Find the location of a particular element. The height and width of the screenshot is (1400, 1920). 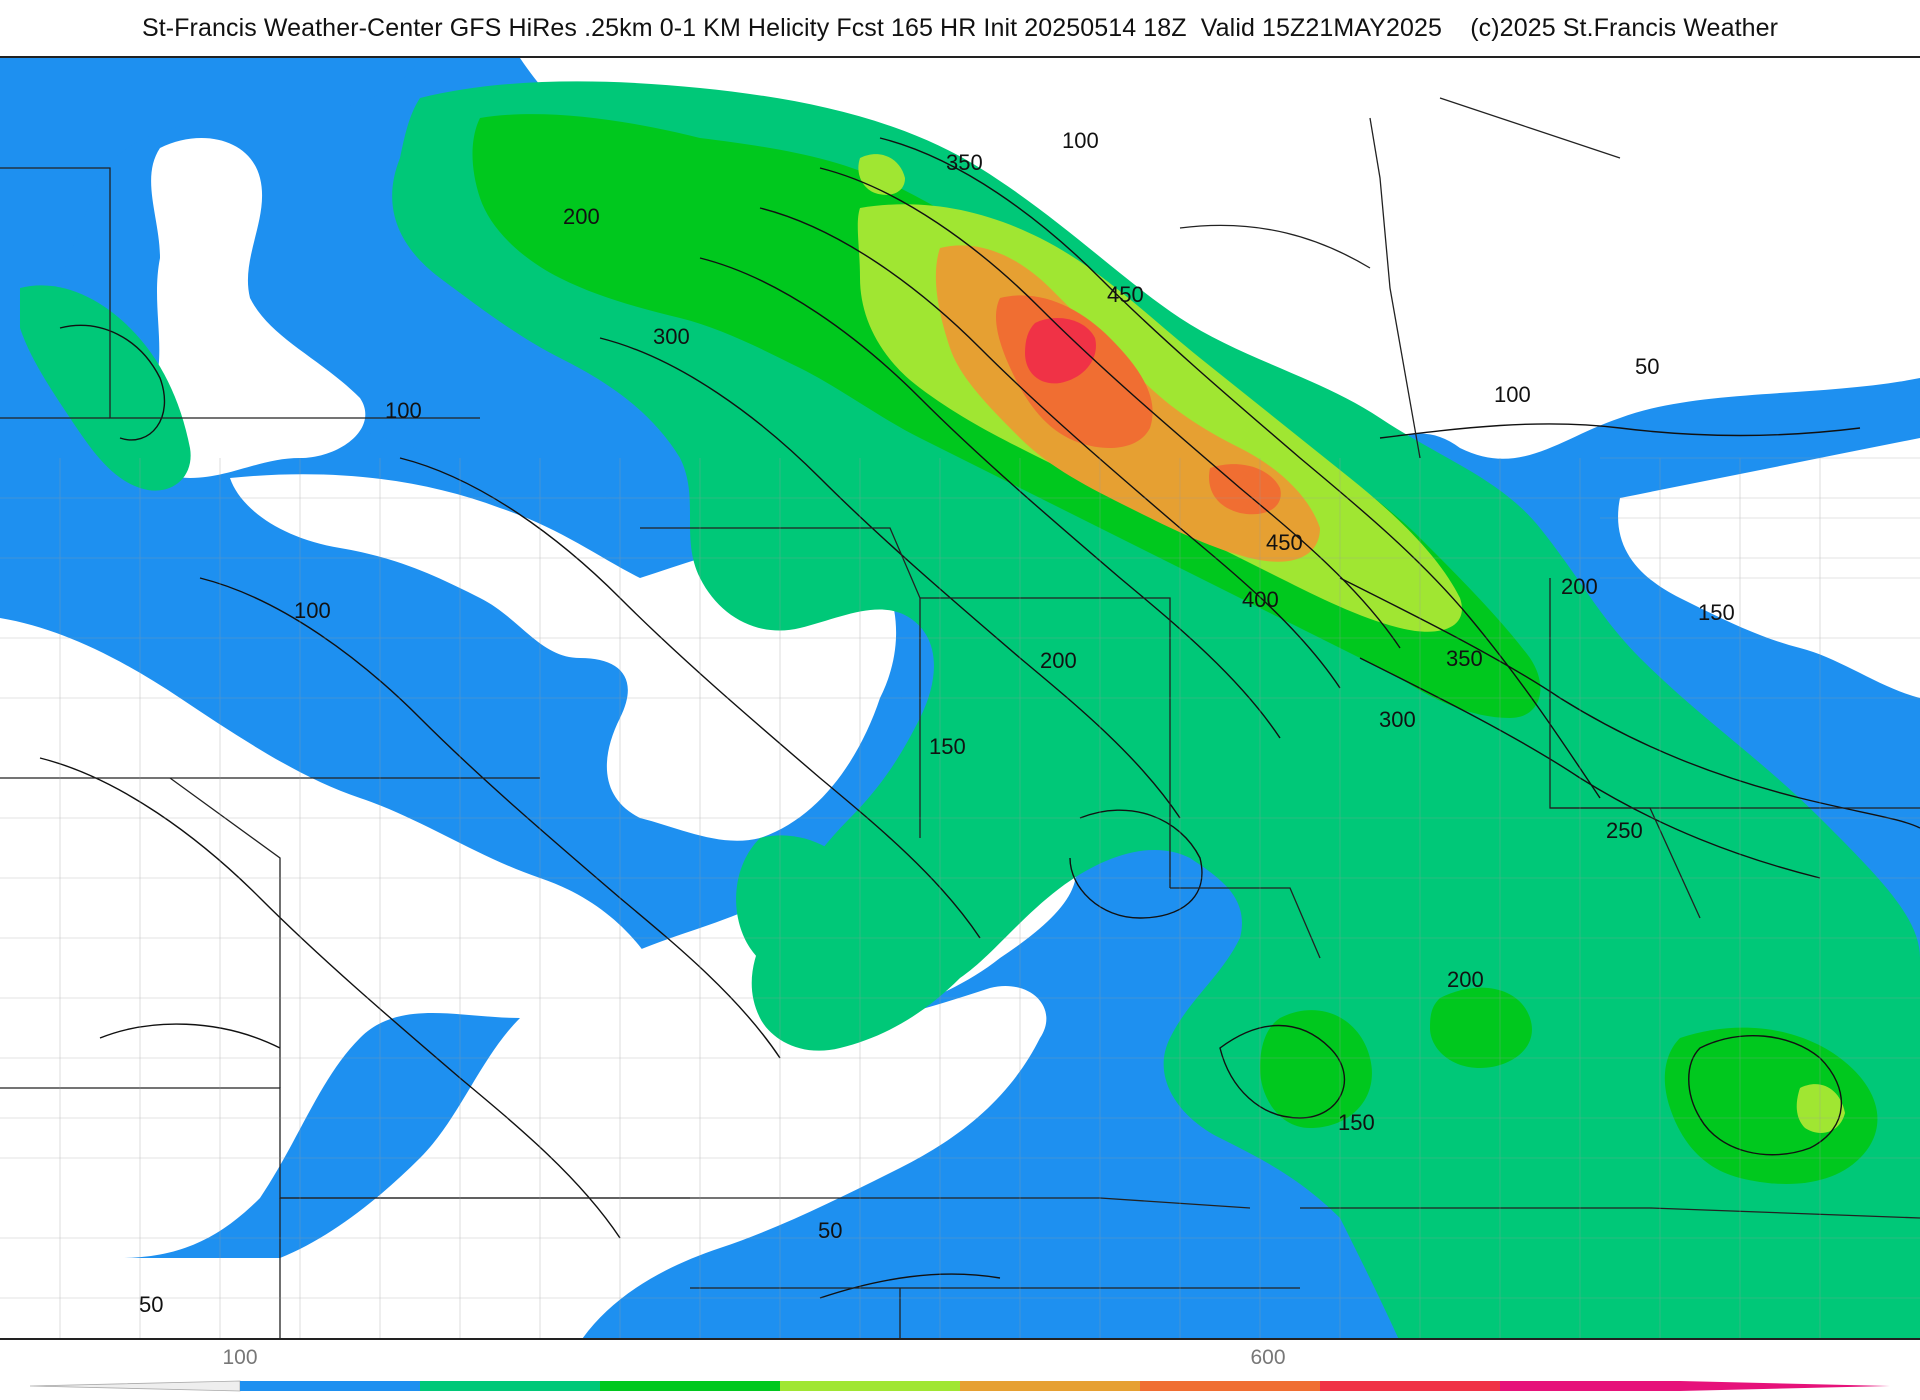

contour-label: 250 is located at coordinates (1624, 830).